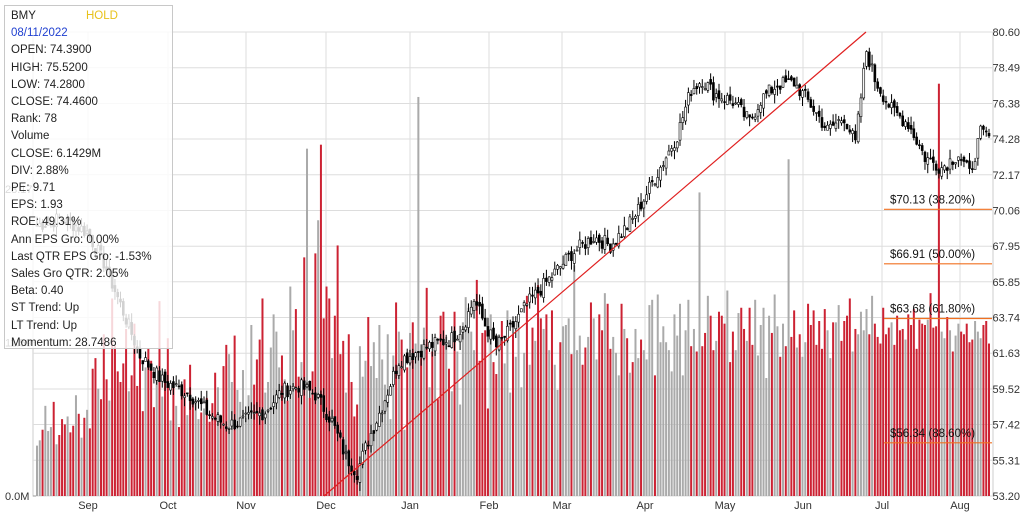 Image resolution: width=1024 pixels, height=512 pixels. Describe the element at coordinates (54, 102) in the screenshot. I see `stat-close: CLOSE: 74.4600` at that location.